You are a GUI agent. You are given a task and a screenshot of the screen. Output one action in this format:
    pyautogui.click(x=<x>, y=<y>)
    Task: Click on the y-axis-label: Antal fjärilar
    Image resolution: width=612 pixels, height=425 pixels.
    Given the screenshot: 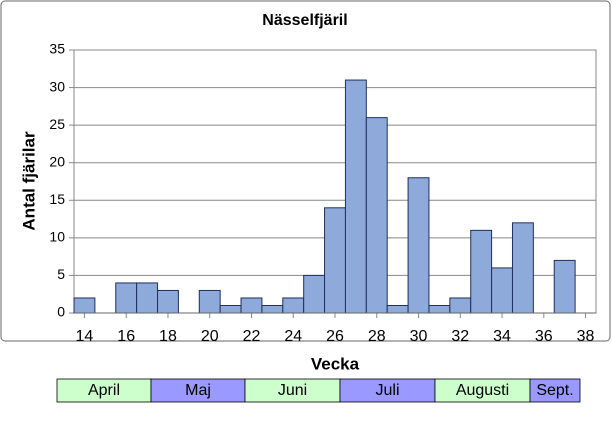 What is the action you would take?
    pyautogui.click(x=28, y=181)
    